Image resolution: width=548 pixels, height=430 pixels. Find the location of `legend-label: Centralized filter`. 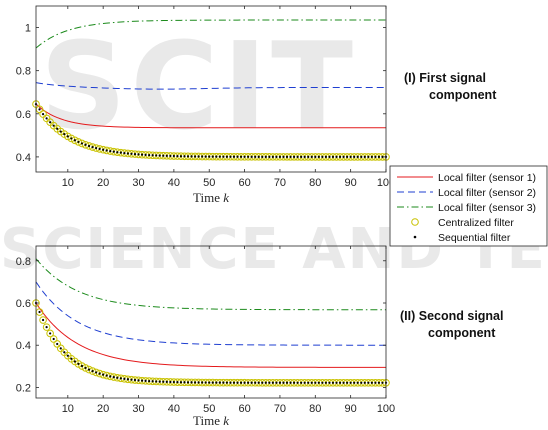

legend-label: Centralized filter is located at coordinates (476, 223).